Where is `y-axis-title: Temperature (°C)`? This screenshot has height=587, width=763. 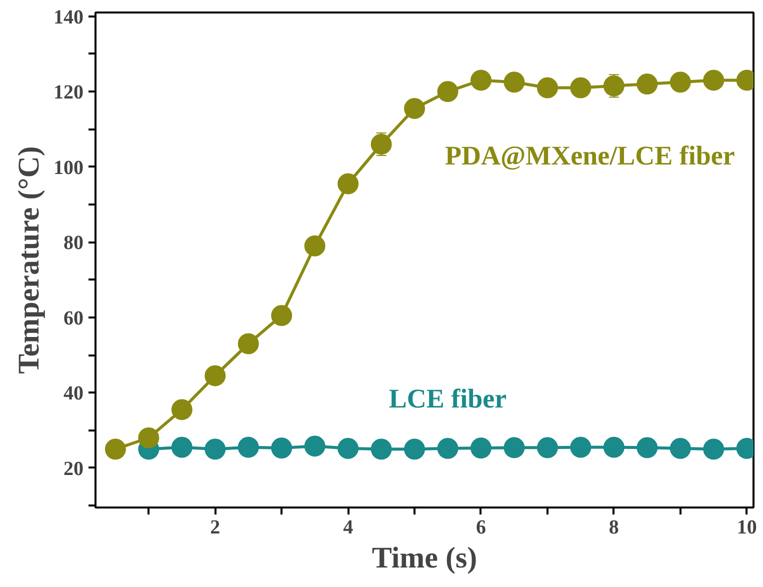 y-axis-title: Temperature (°C) is located at coordinates (29, 260).